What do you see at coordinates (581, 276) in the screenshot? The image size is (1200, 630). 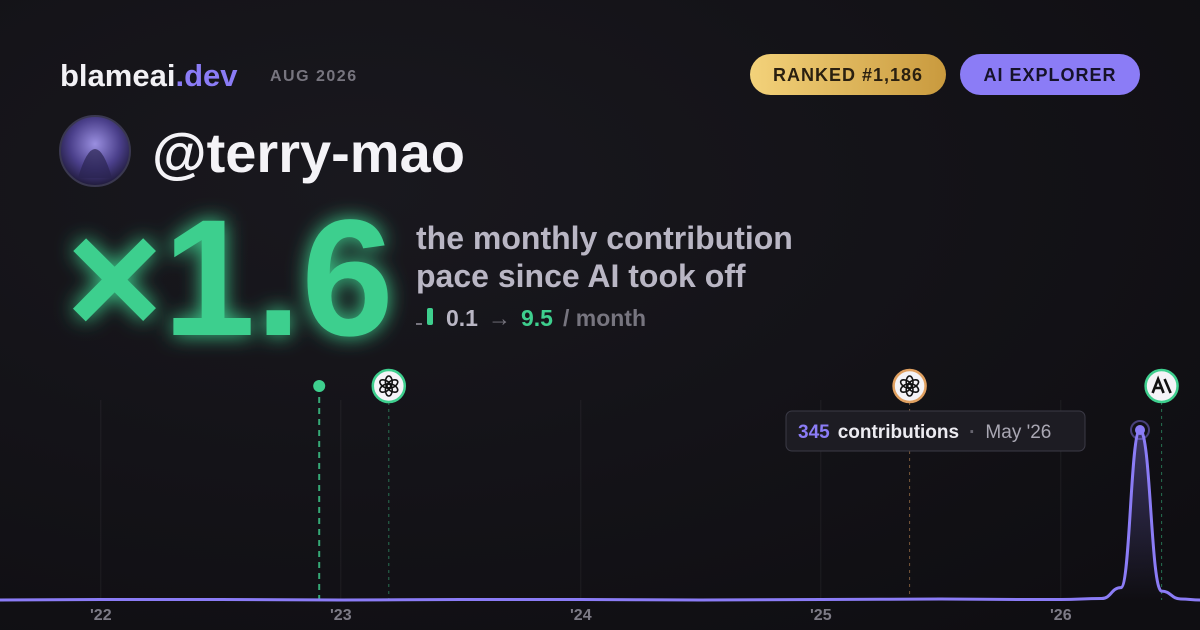 I see `caption-line: pace since AI took off` at bounding box center [581, 276].